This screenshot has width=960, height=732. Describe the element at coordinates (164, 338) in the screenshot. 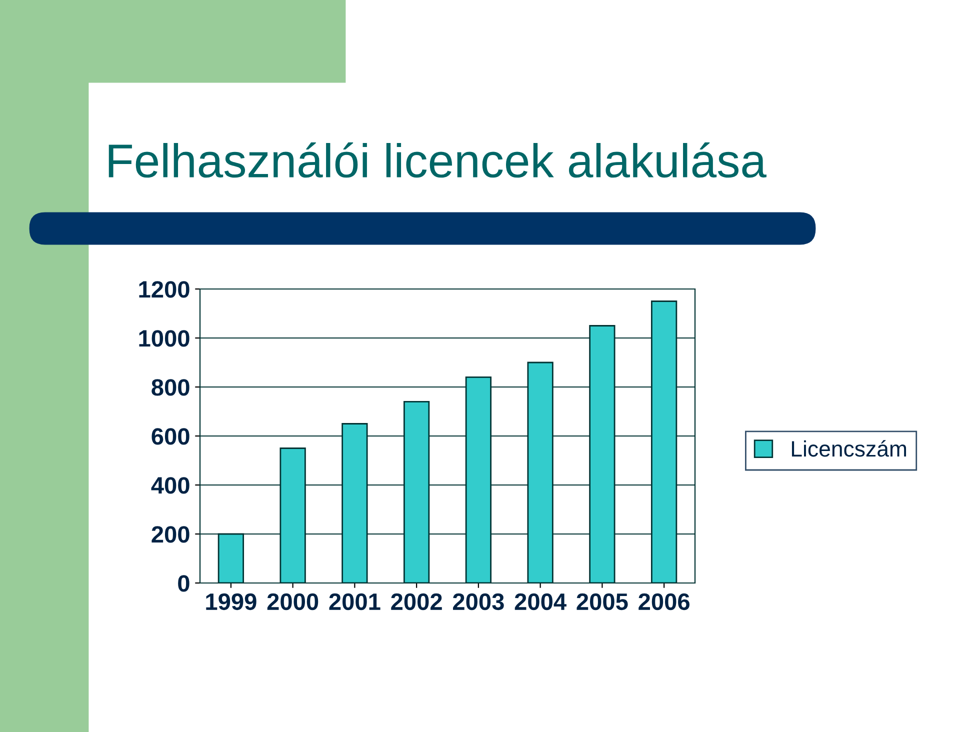

I see `y-tick-label: 1000` at that location.